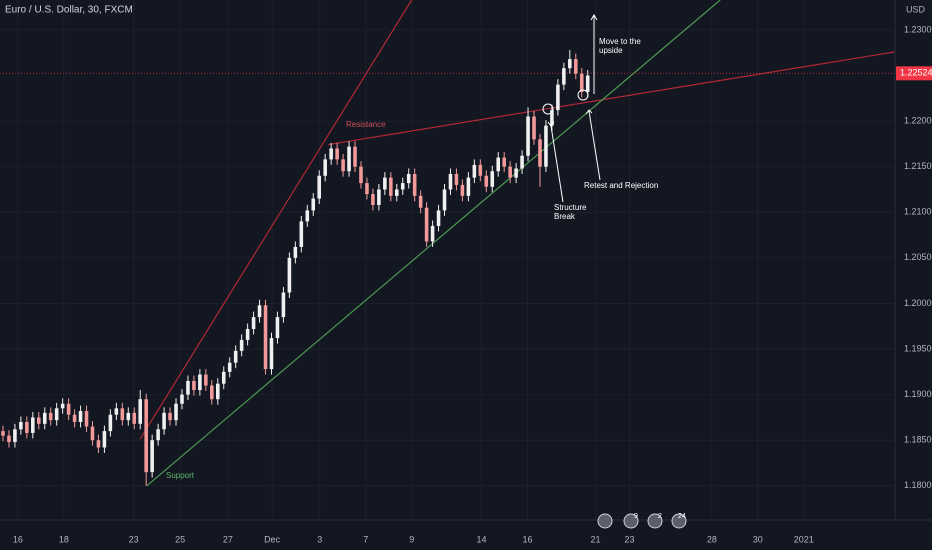  I want to click on last-price-label: 1.22524, so click(916, 73).